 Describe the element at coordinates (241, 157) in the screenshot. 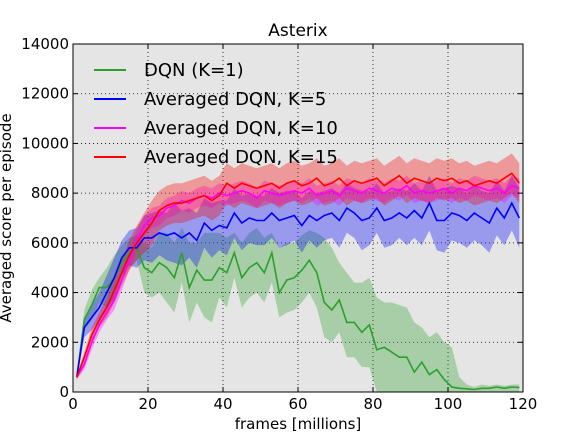

I see `legend-label: Averaged DQN, K=15` at that location.